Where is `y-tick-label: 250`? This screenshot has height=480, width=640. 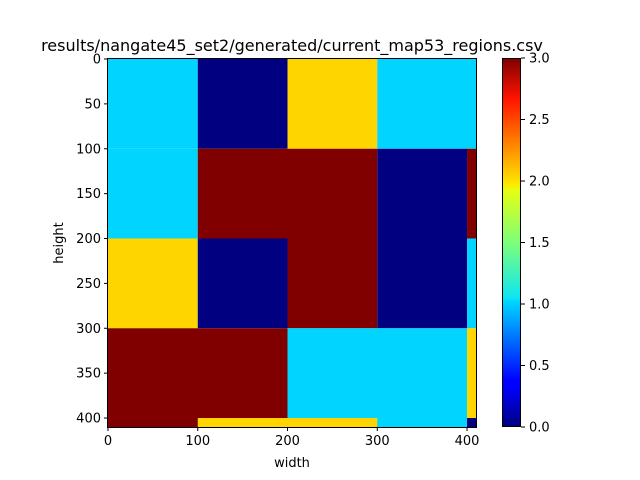
y-tick-label: 250 is located at coordinates (88, 284).